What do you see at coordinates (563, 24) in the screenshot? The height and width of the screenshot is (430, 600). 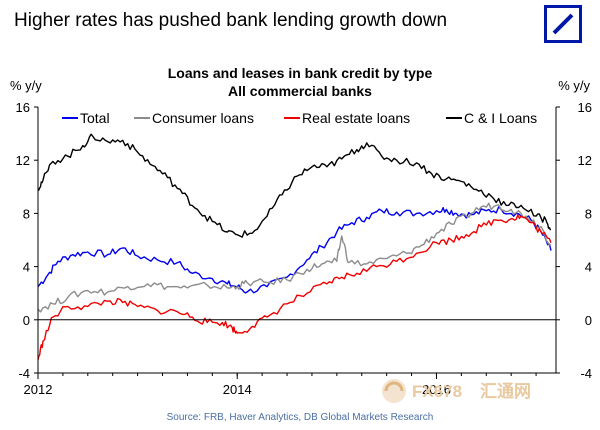 I see `deutsche-bank-logo-icon` at bounding box center [563, 24].